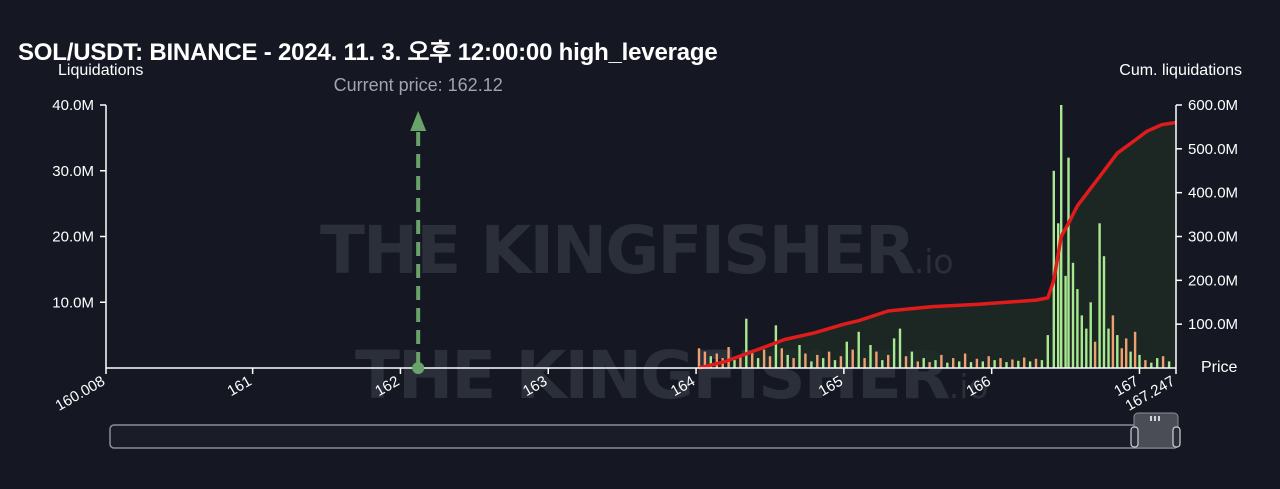 The width and height of the screenshot is (1280, 489). What do you see at coordinates (1213, 105) in the screenshot?
I see `right-tick-label: 600.0M` at bounding box center [1213, 105].